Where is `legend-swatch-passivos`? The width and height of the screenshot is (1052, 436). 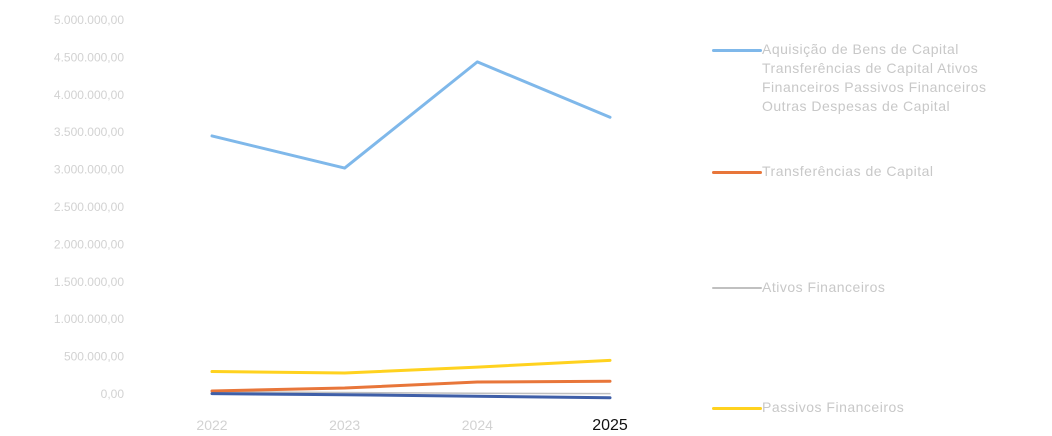 legend-swatch-passivos is located at coordinates (737, 408).